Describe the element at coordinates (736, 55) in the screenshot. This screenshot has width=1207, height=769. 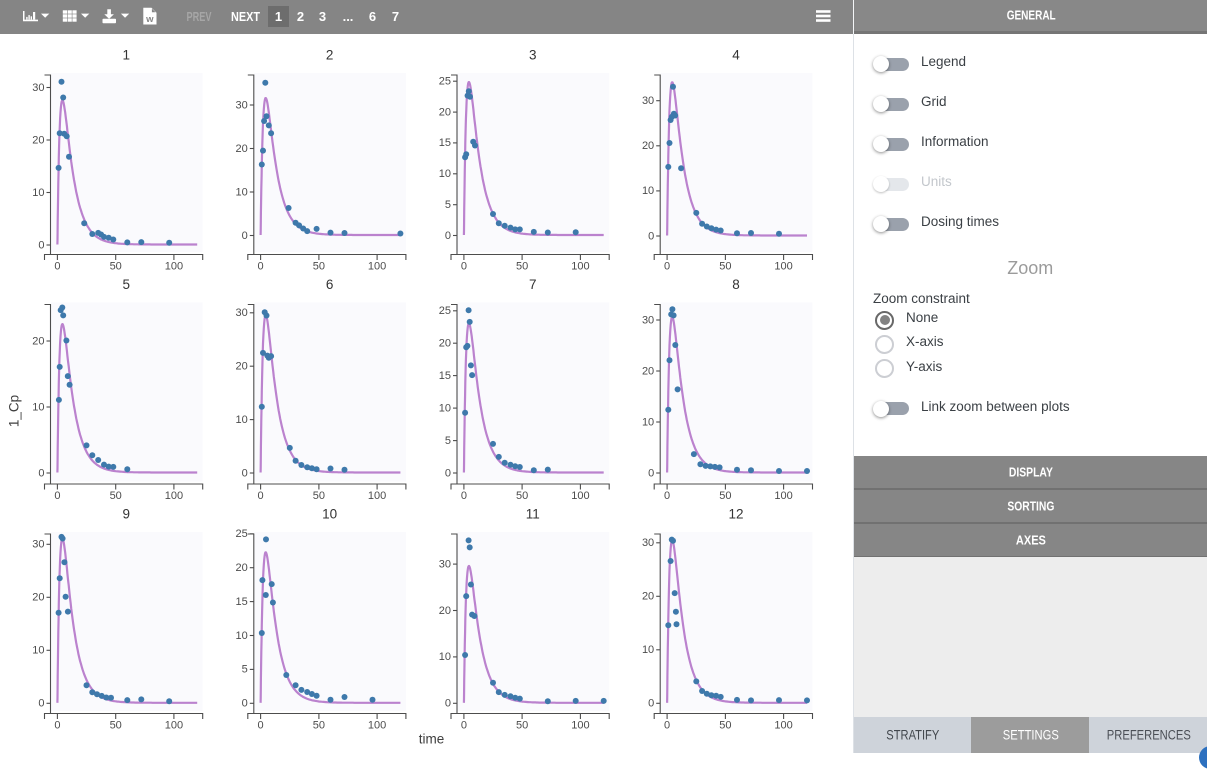
I see `svg-text: 4` at that location.